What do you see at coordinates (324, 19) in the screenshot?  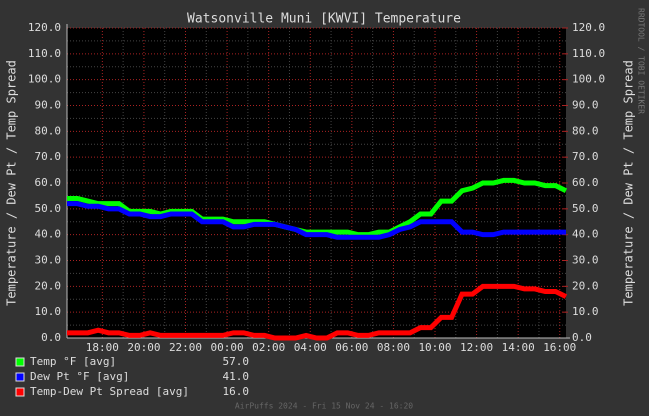 I see `chart-title: Watsonville Muni [KWVI] Temperature` at bounding box center [324, 19].